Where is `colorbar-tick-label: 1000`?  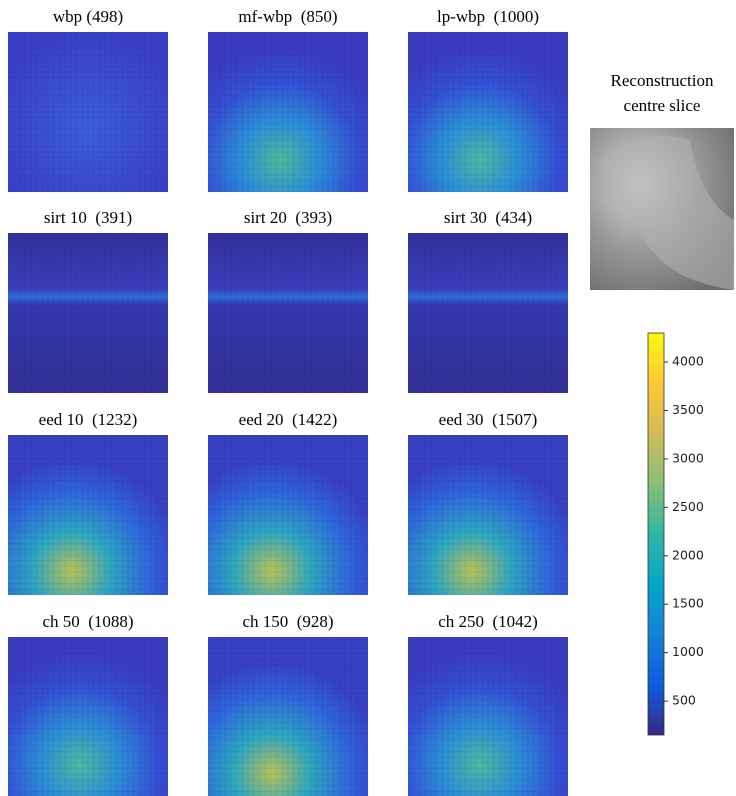
colorbar-tick-label: 1000 is located at coordinates (688, 651).